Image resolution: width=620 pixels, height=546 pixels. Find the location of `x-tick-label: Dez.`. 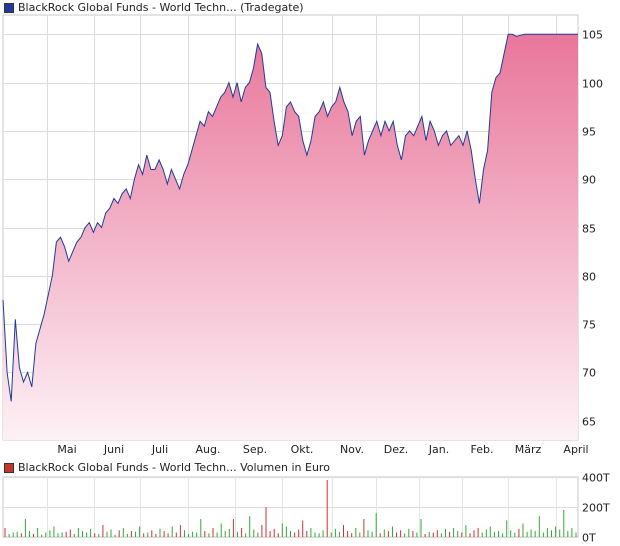

x-tick-label: Dez. is located at coordinates (396, 449).